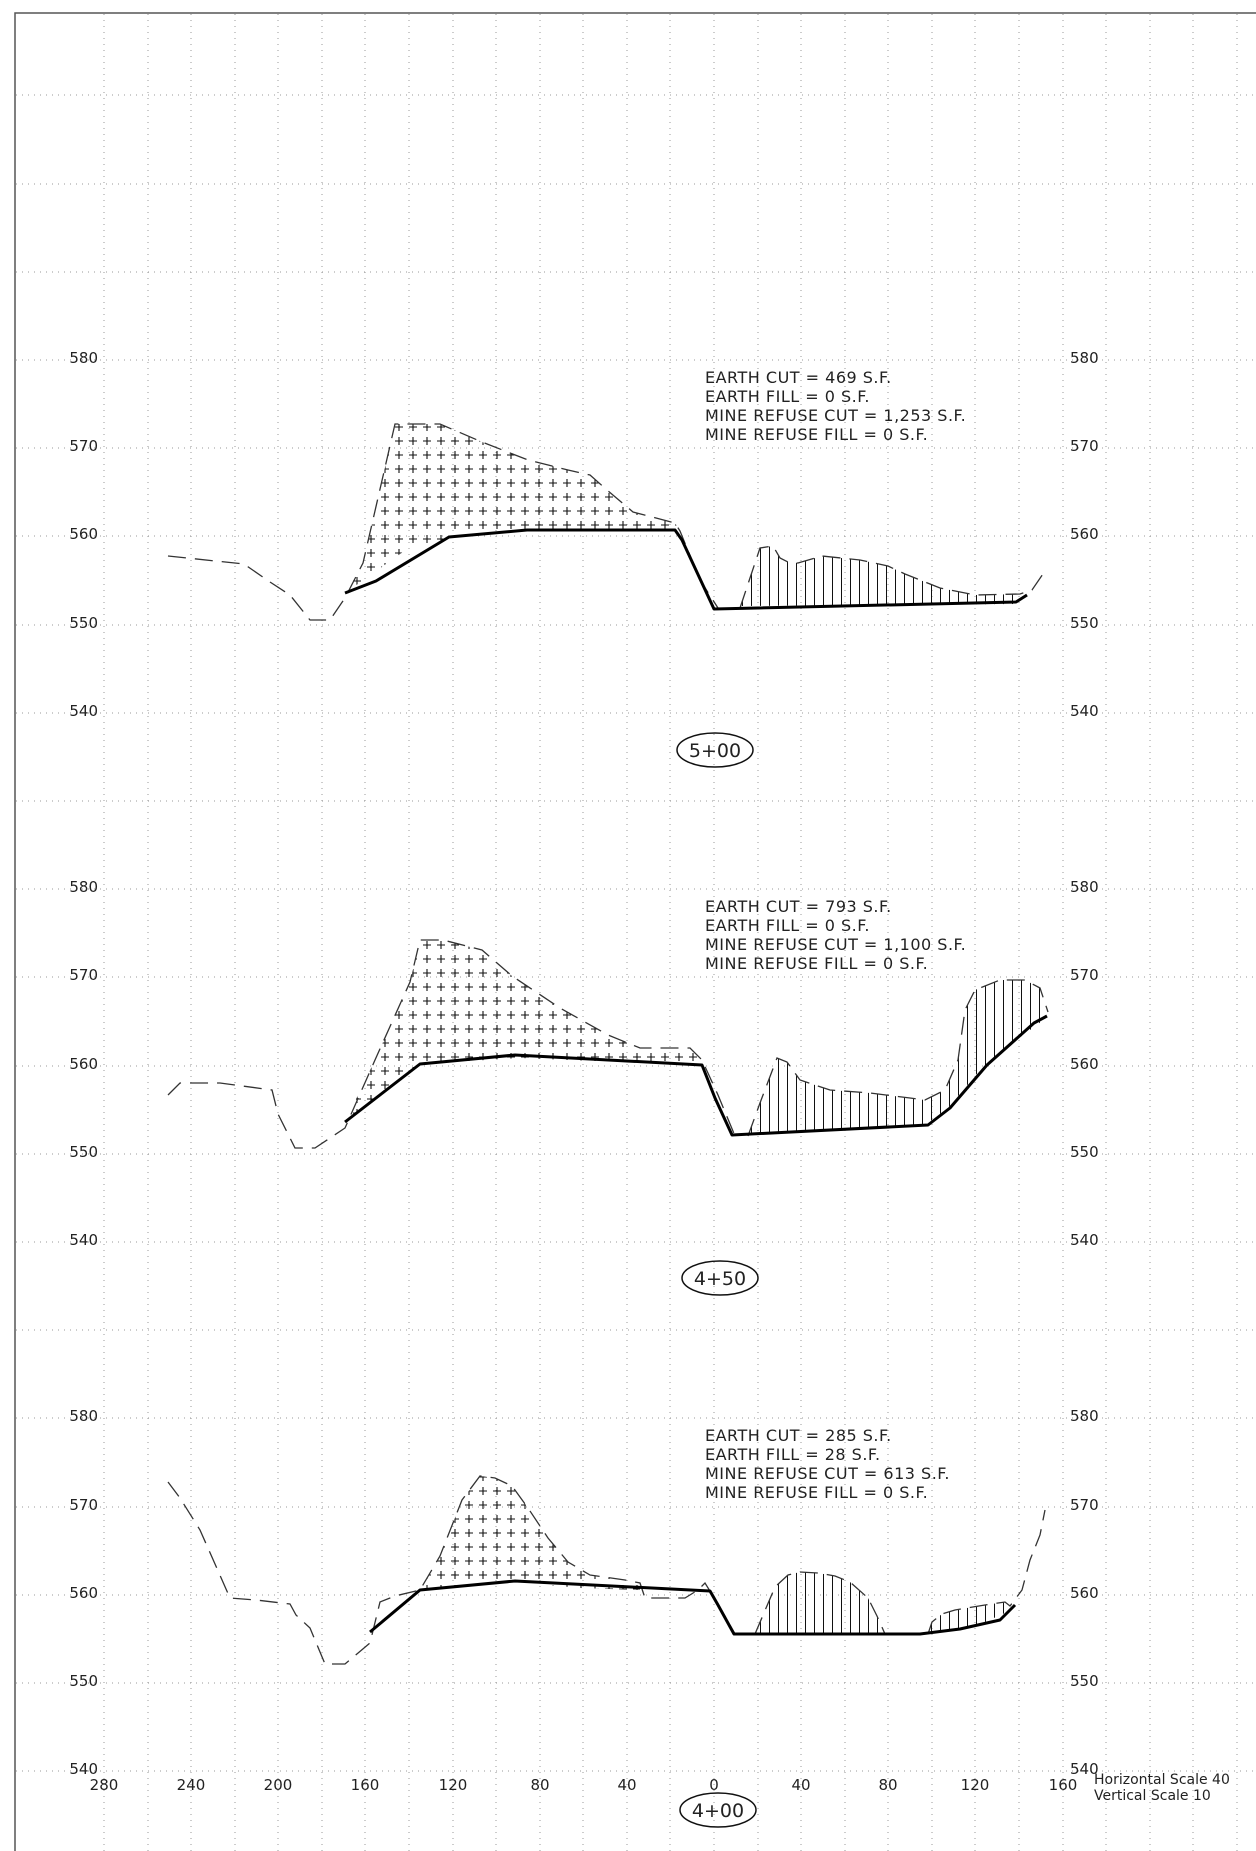  What do you see at coordinates (827, 1473) in the screenshot?
I see `note-line: MINE REFUSE CUT = 613 S.F.` at bounding box center [827, 1473].